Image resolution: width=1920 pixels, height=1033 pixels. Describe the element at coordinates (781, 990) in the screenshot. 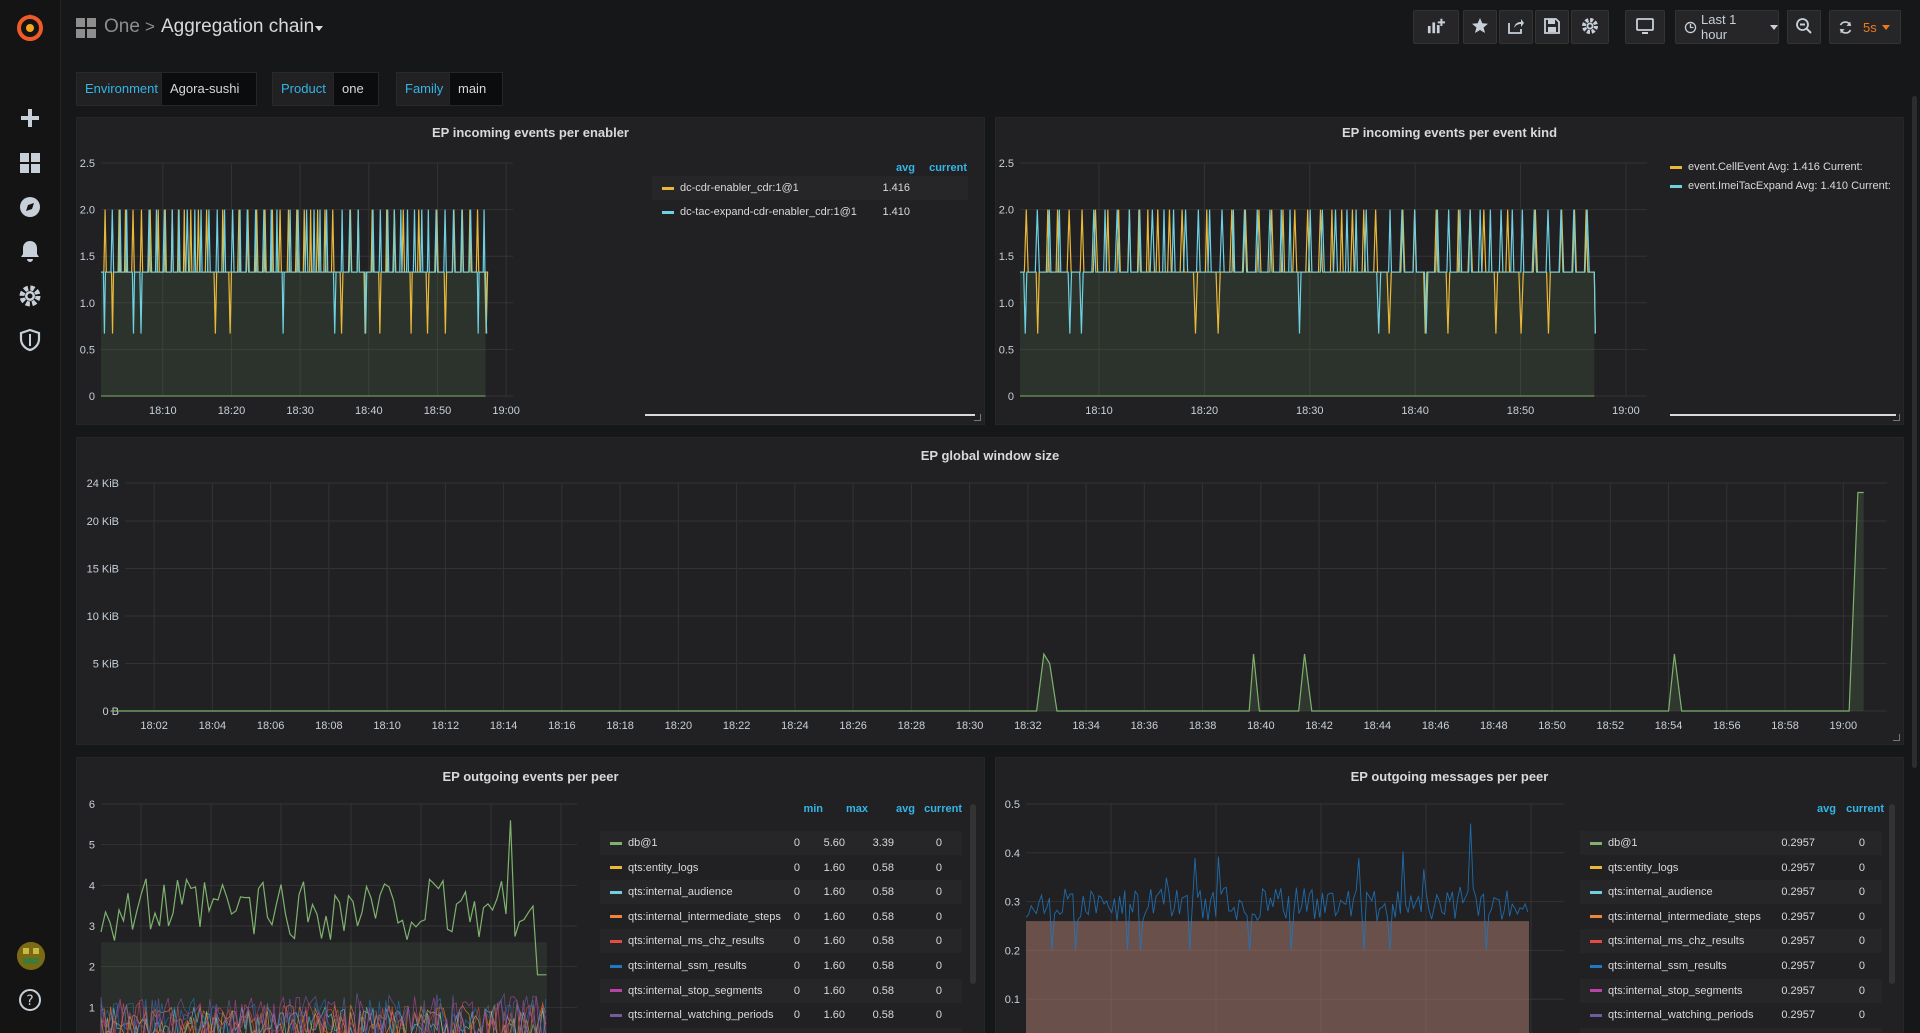

I see `legend-row: qts:internal_stop_segments 0 1.60 0.58 0` at that location.